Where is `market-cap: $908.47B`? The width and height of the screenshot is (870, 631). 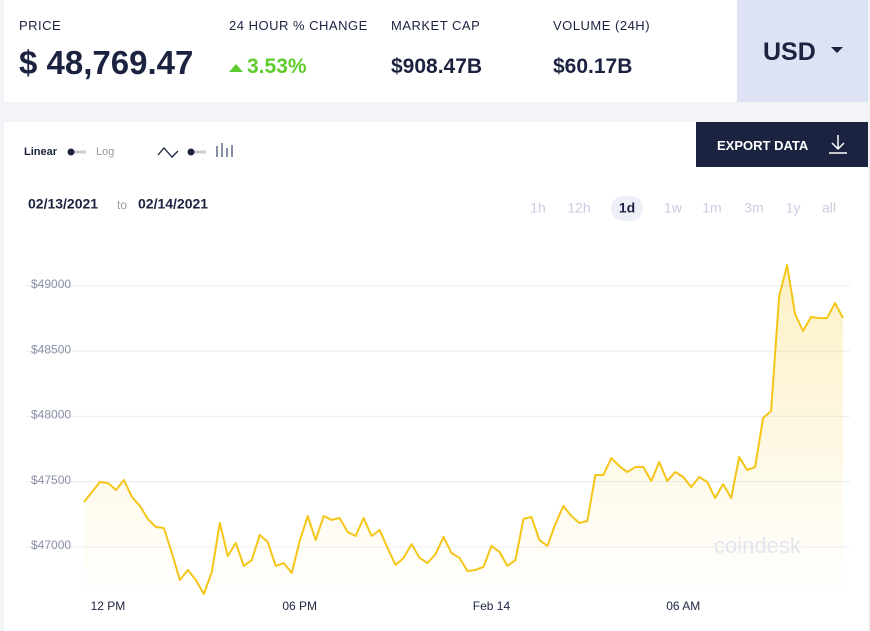
market-cap: $908.47B is located at coordinates (437, 66).